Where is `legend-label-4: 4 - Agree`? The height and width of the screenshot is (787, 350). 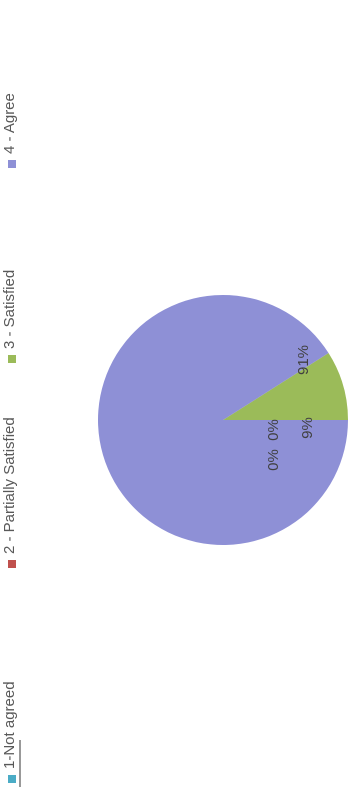
legend-label-4: 4 - Agree is located at coordinates (9, 123).